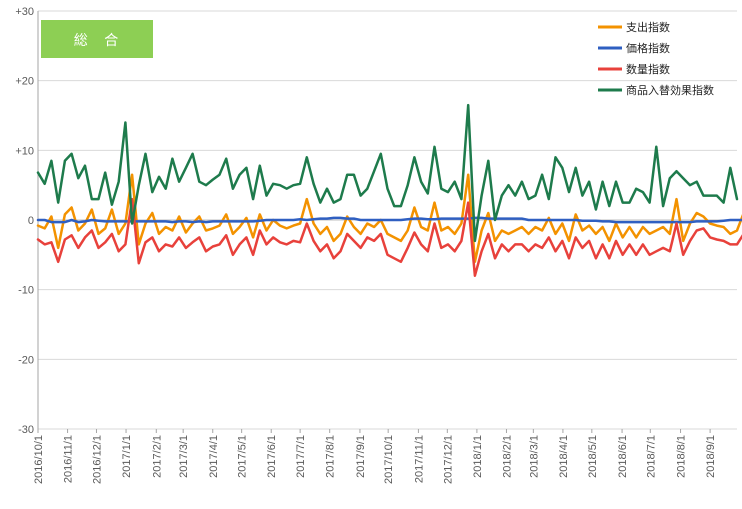 The height and width of the screenshot is (509, 742). I want to click on y-tick-label: +10, so click(24, 151).